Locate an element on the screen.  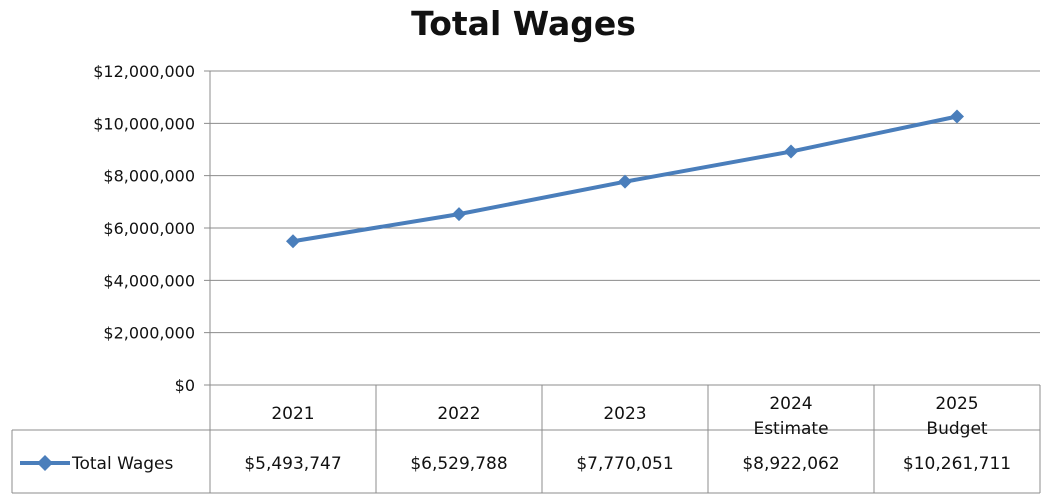
y-tick-label: $0 is located at coordinates (185, 385).